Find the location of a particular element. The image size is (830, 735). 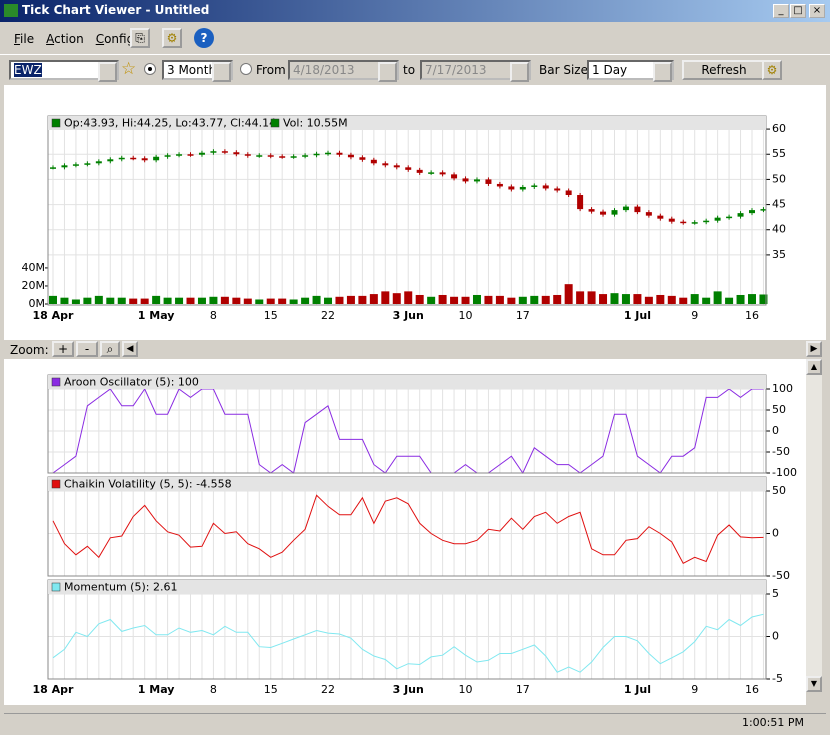

close-button: × is located at coordinates (817, 11).